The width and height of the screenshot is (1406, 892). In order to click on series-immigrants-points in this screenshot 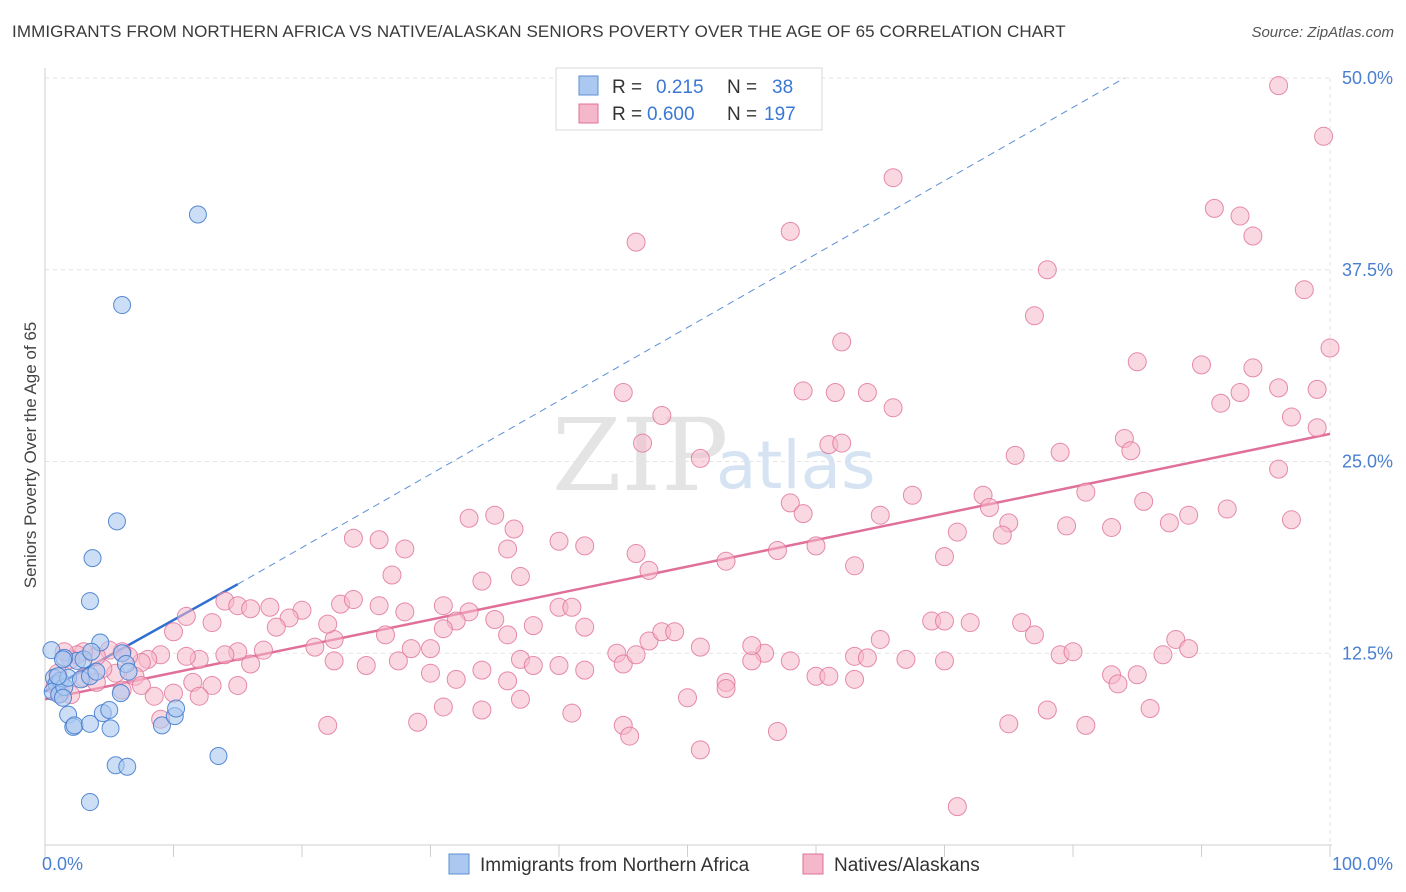, I will do `click(135, 508)`.